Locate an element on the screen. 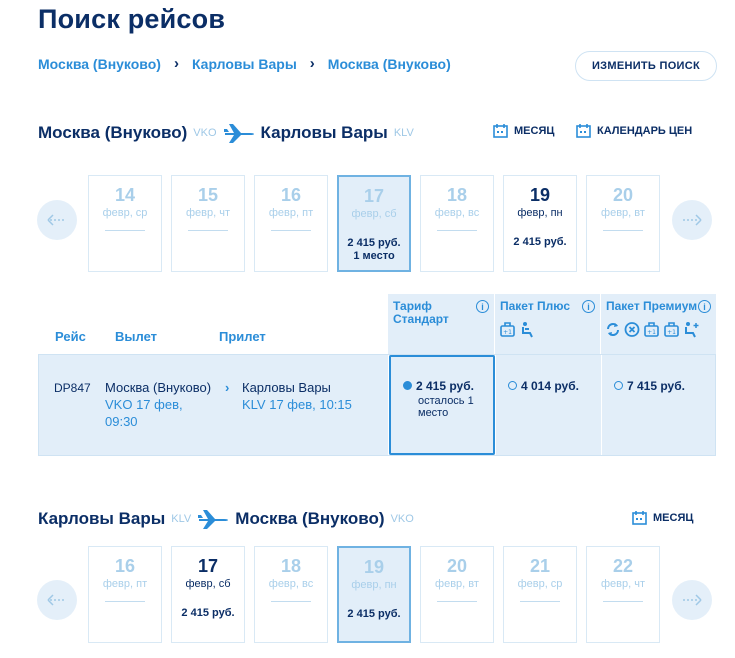 The width and height of the screenshot is (735, 658). next-days-arrow is located at coordinates (692, 220).